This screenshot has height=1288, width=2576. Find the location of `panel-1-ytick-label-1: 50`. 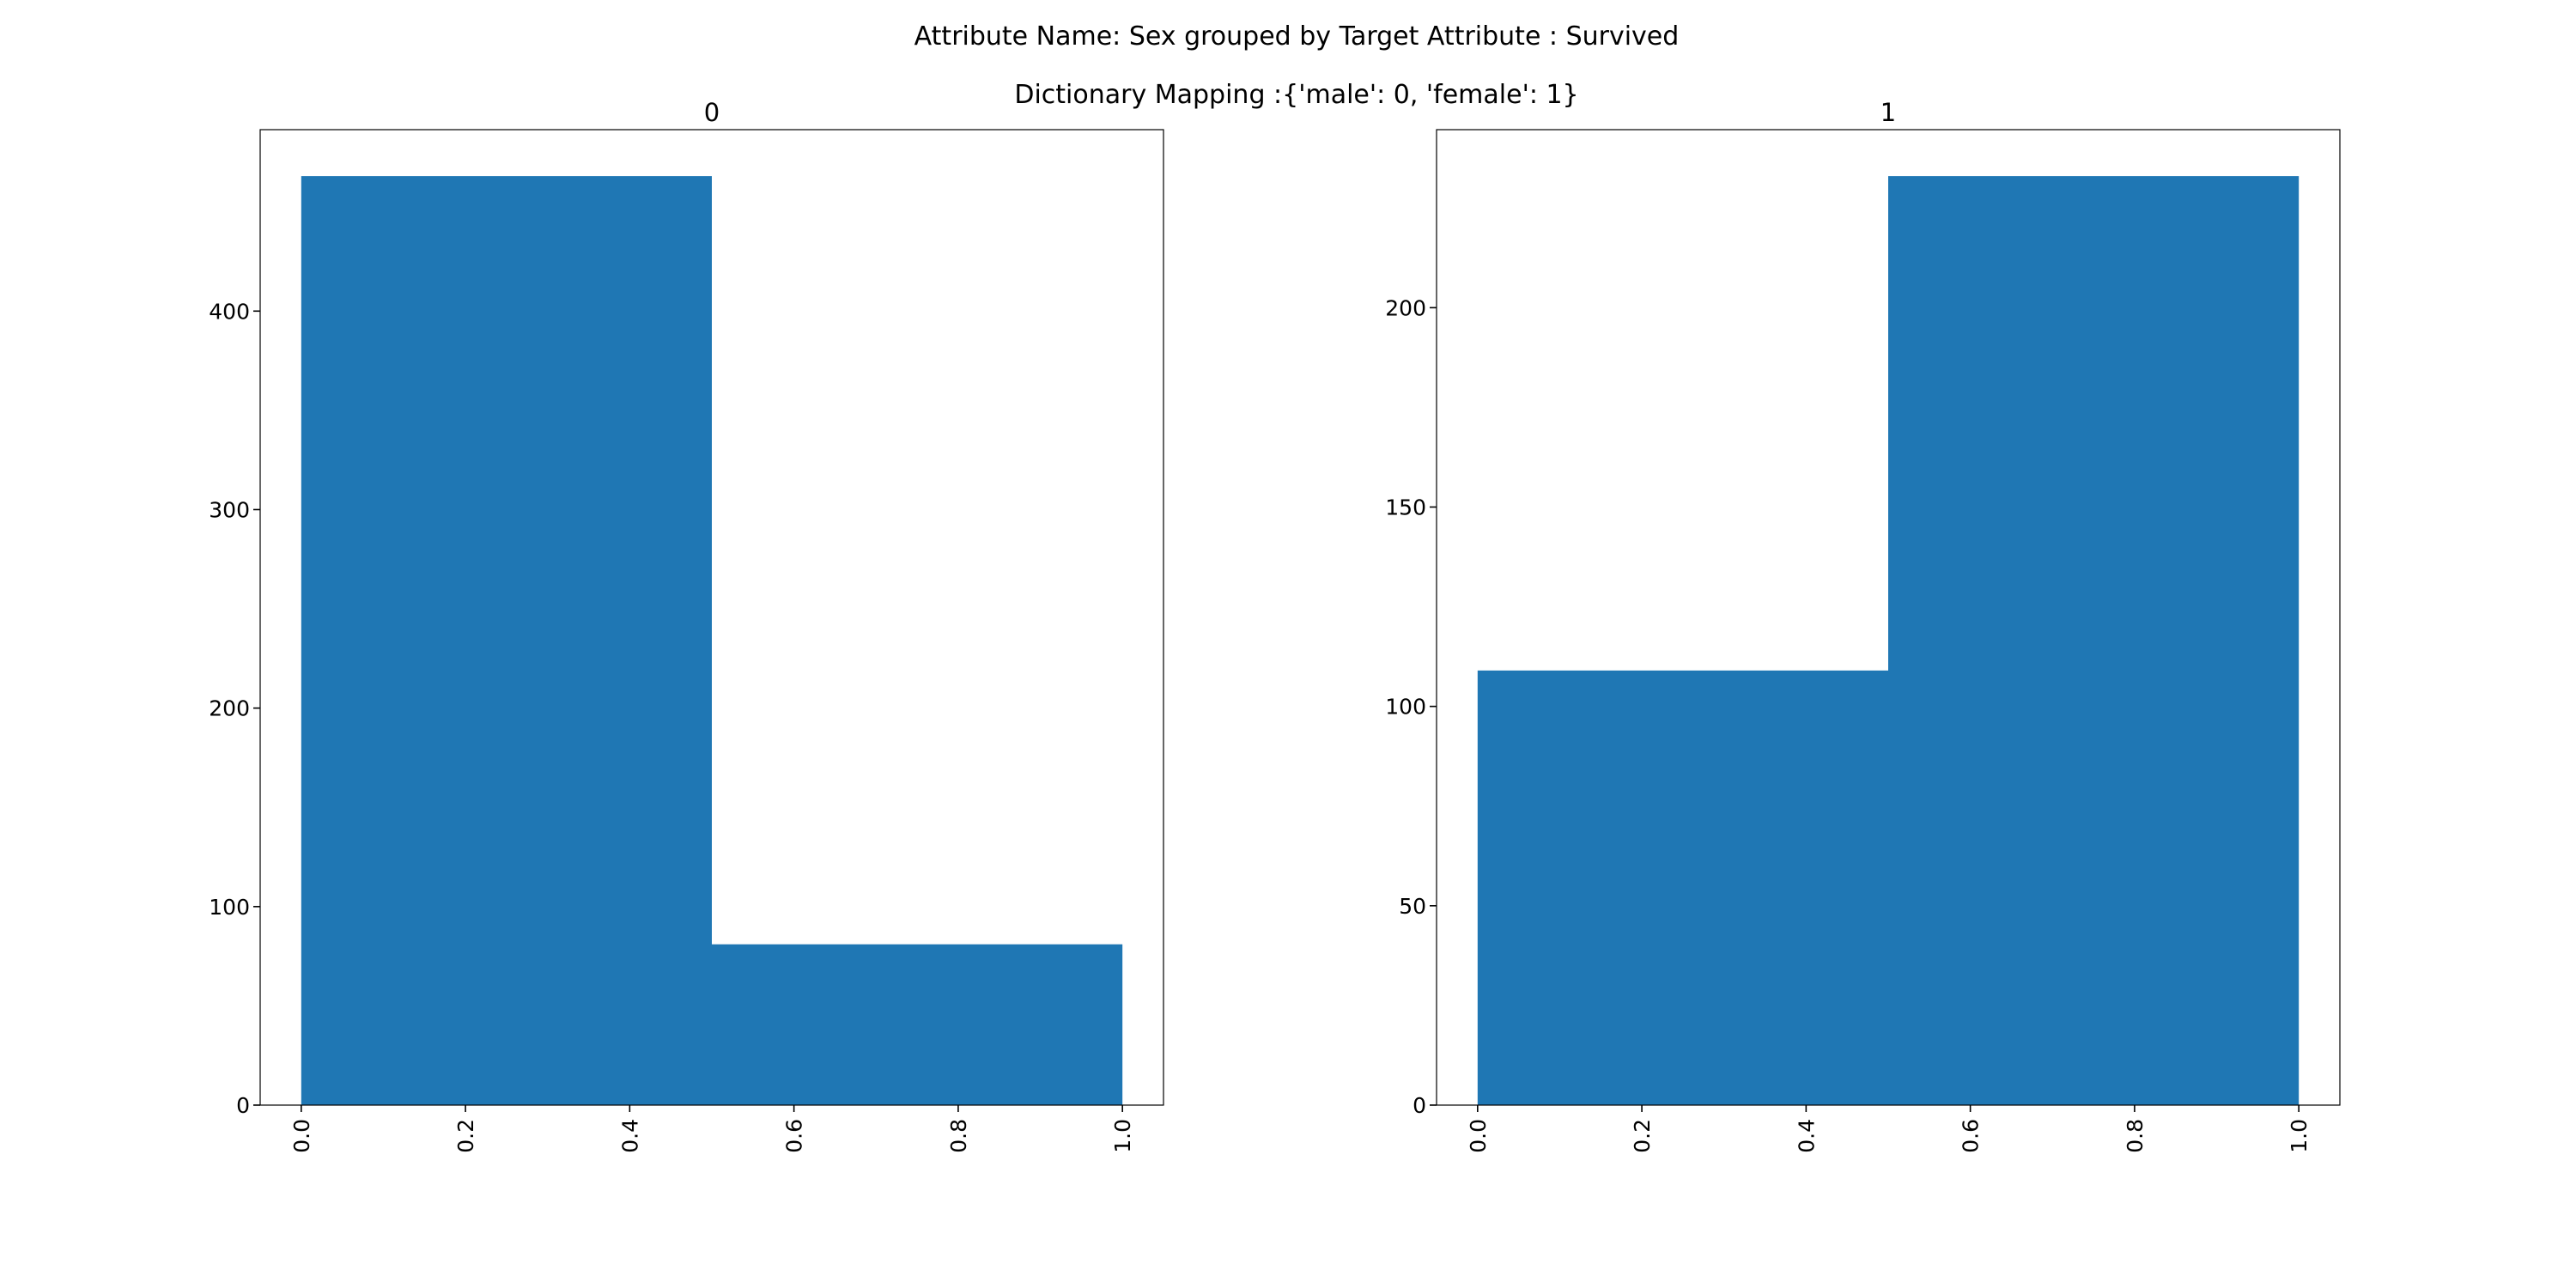

panel-1-ytick-label-1: 50 is located at coordinates (1412, 907).